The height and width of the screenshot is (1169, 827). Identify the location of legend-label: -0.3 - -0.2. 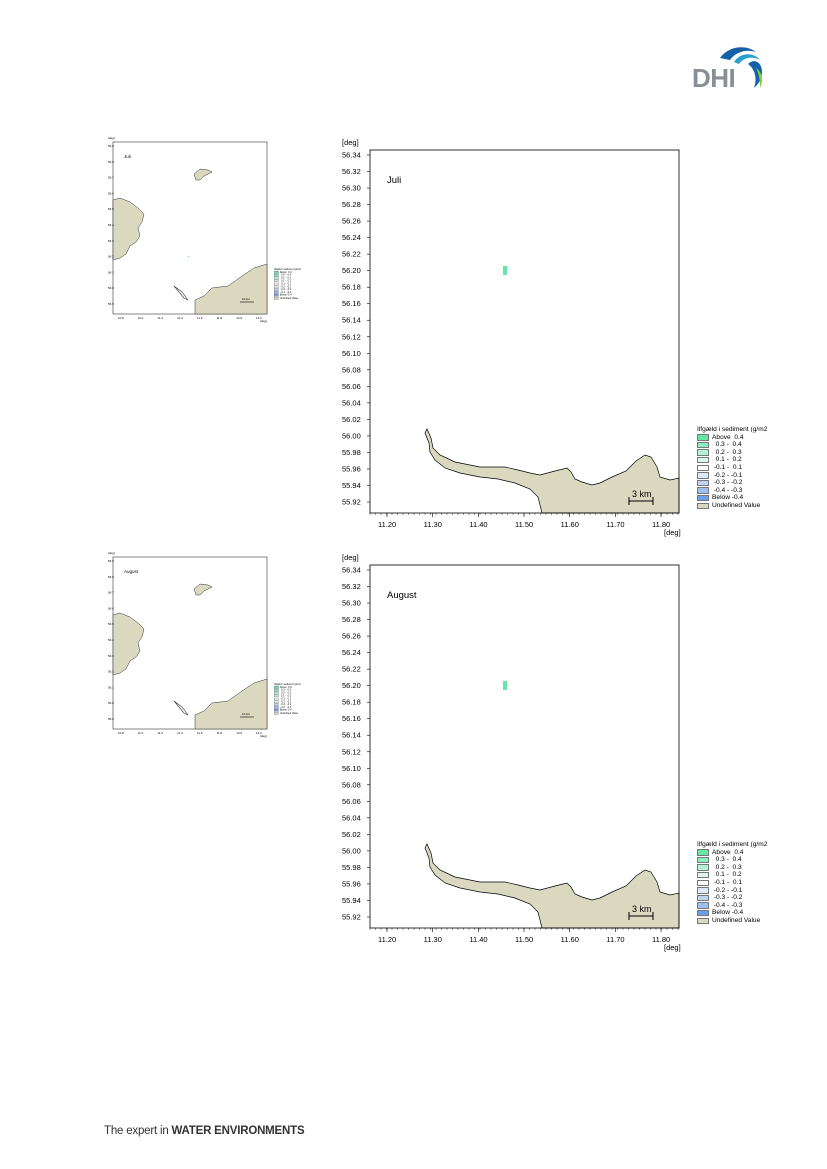
(285, 289).